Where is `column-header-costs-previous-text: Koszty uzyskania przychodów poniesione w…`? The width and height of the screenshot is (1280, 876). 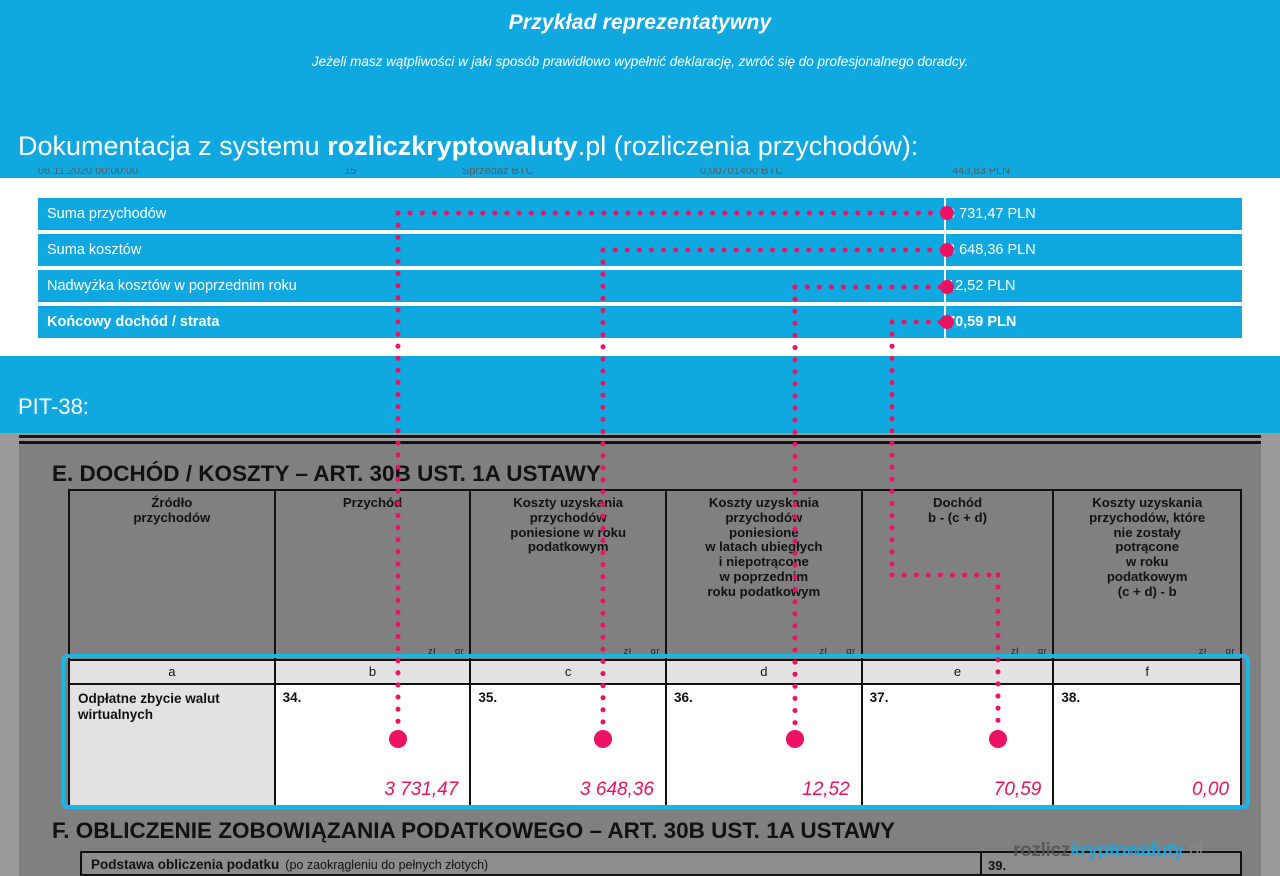
column-header-costs-previous-text: Koszty uzyskania przychodów poniesione w… is located at coordinates (764, 547).